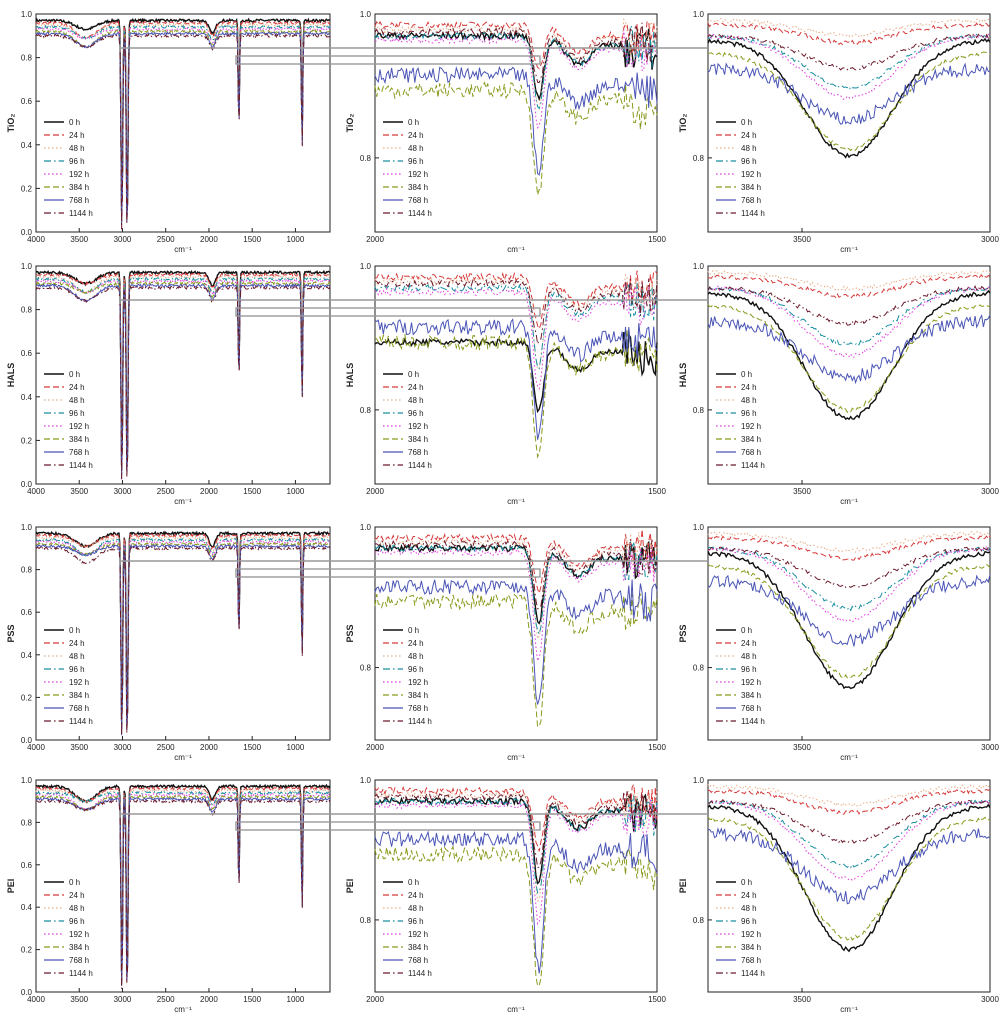  What do you see at coordinates (27, 353) in the screenshot?
I see `y-tick-label: 0.6` at bounding box center [27, 353].